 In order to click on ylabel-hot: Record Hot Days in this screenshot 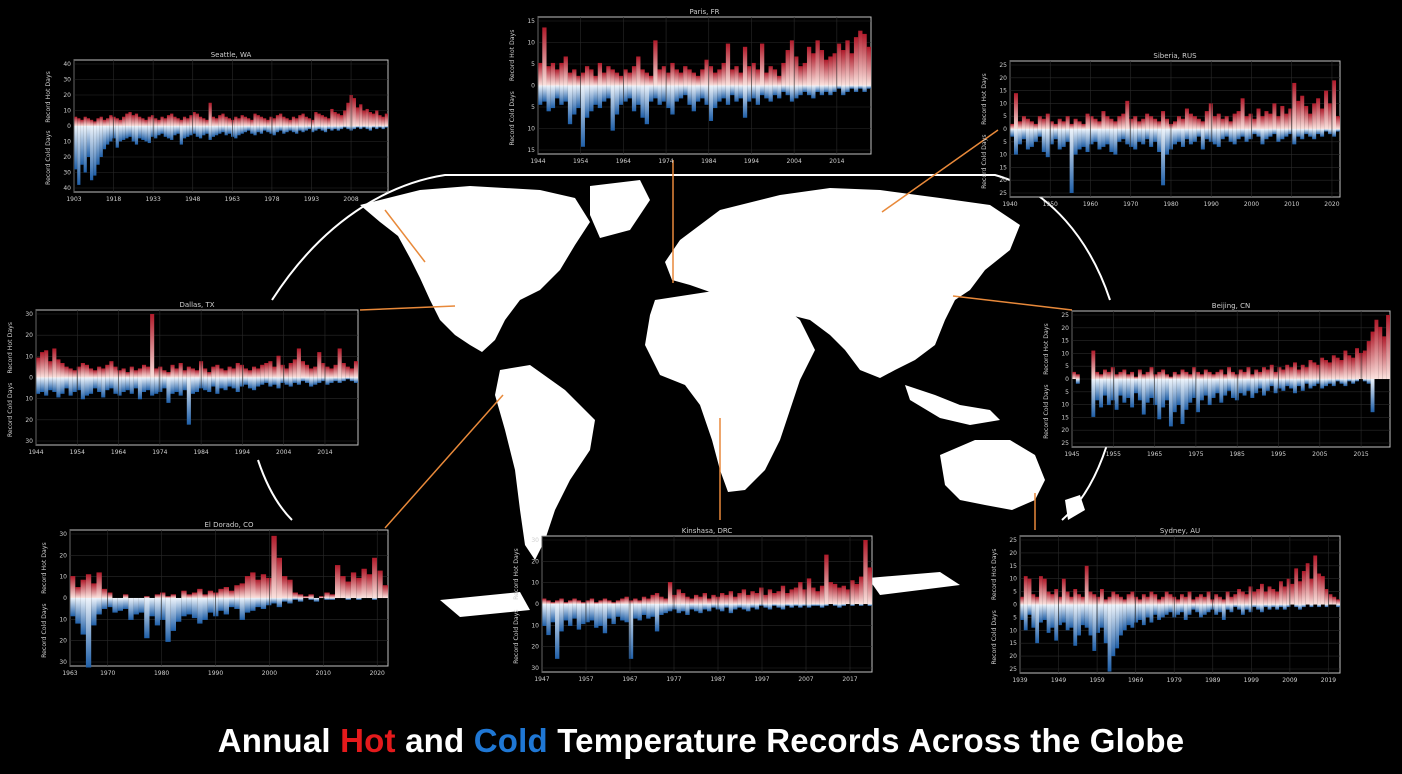, I will do `click(44, 568)`.